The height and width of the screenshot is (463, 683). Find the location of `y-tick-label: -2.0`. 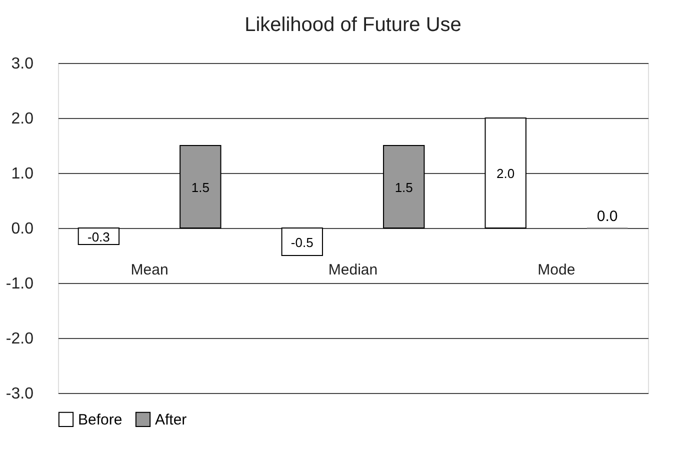

y-tick-label: -2.0 is located at coordinates (20, 339).